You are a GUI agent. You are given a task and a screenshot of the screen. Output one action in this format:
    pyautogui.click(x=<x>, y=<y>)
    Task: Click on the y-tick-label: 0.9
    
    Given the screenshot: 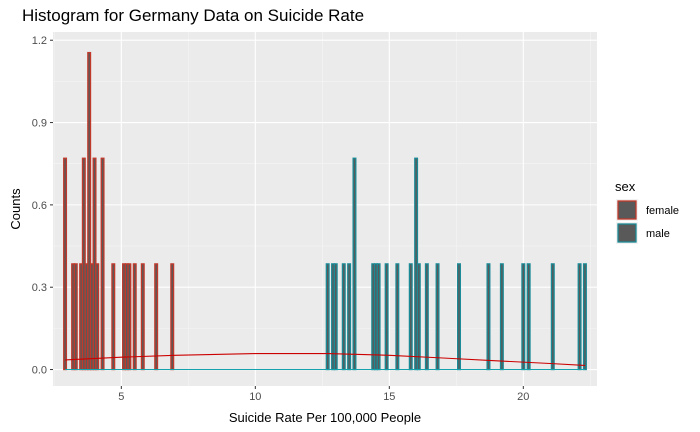 What is the action you would take?
    pyautogui.click(x=39, y=124)
    